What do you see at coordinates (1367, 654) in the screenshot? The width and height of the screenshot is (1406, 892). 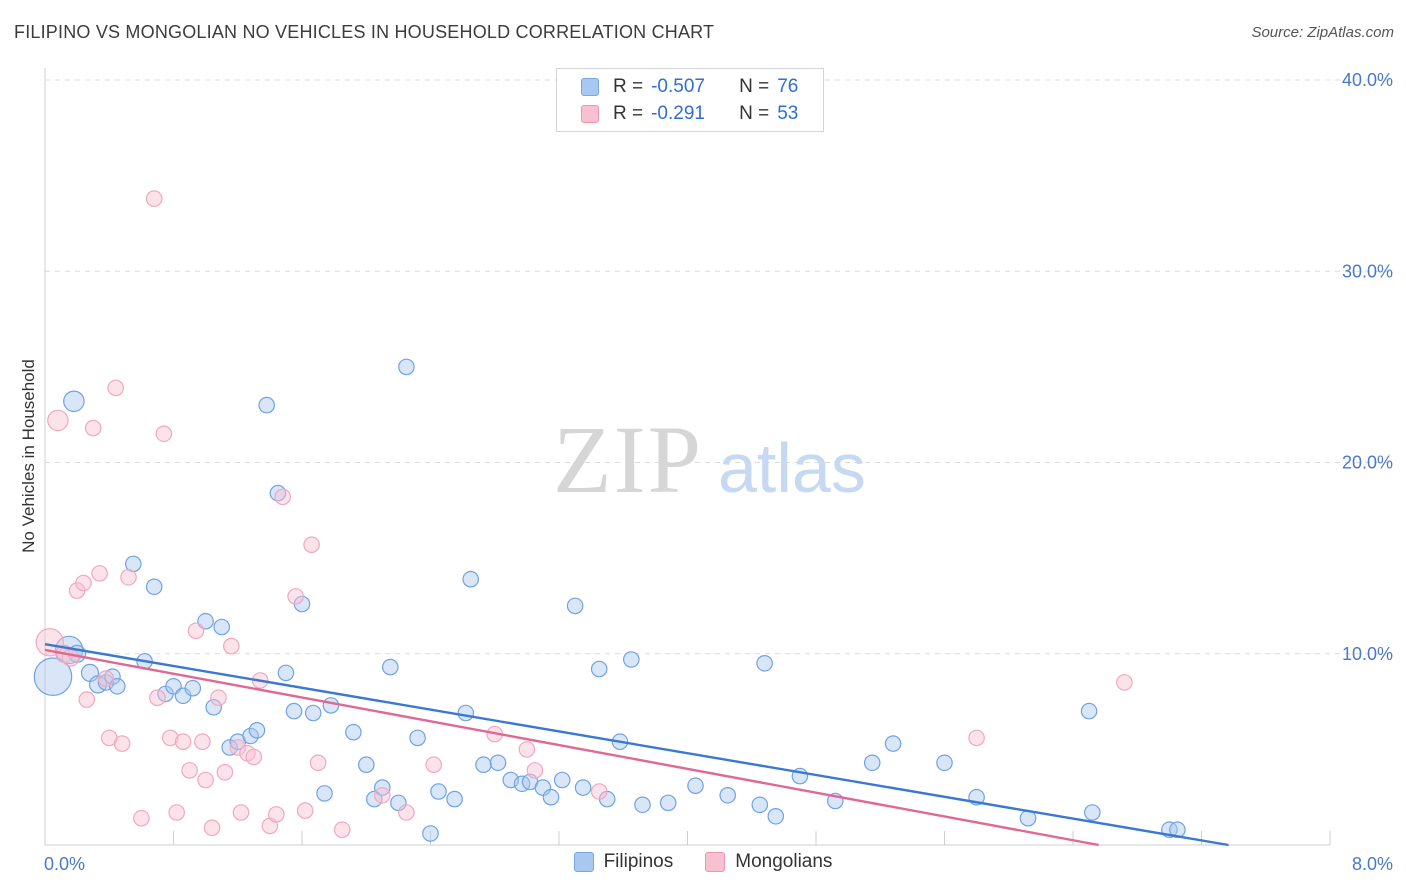 I see `y-tick-label: 10.0%` at bounding box center [1367, 654].